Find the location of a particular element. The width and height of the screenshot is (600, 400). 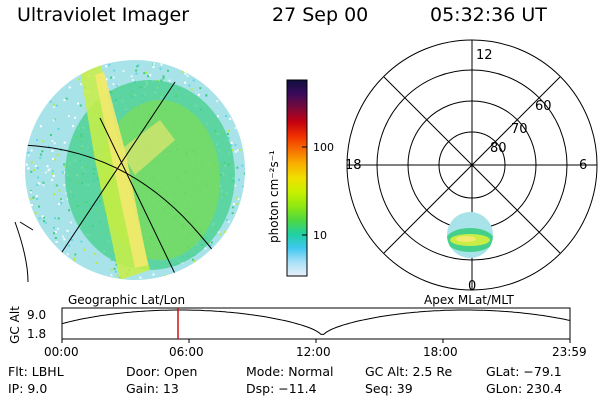

altitude-tick-max: 9.0 is located at coordinates (37, 315).